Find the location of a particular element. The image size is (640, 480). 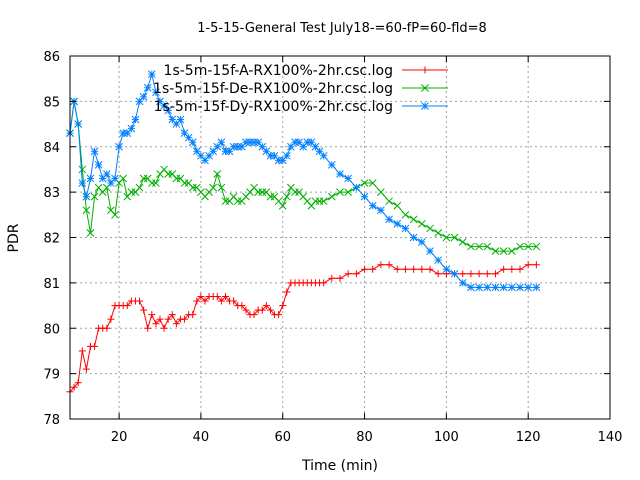

y-tick-label: 84 is located at coordinates (51, 148).